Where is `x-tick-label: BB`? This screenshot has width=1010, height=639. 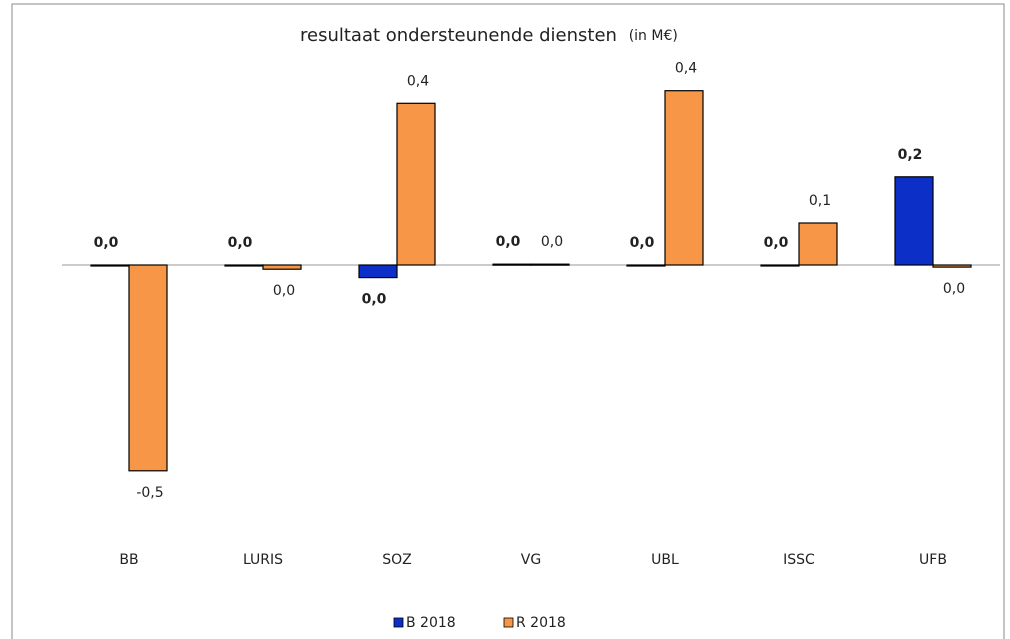
x-tick-label: BB is located at coordinates (128, 560).